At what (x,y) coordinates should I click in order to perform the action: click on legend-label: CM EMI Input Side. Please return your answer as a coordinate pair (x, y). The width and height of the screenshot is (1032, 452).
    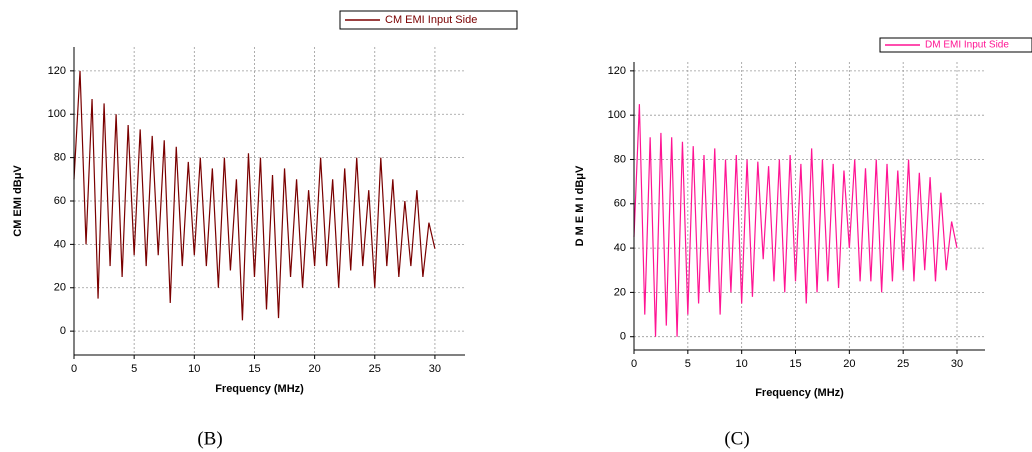
    Looking at the image, I should click on (431, 20).